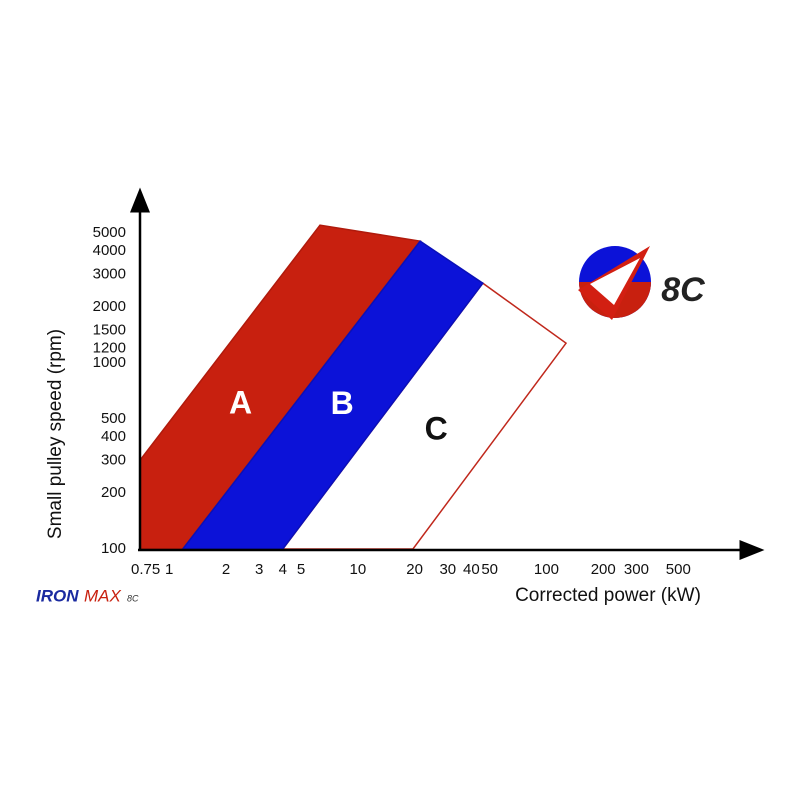 The height and width of the screenshot is (800, 800). I want to click on x-tick-label: 3, so click(259, 569).